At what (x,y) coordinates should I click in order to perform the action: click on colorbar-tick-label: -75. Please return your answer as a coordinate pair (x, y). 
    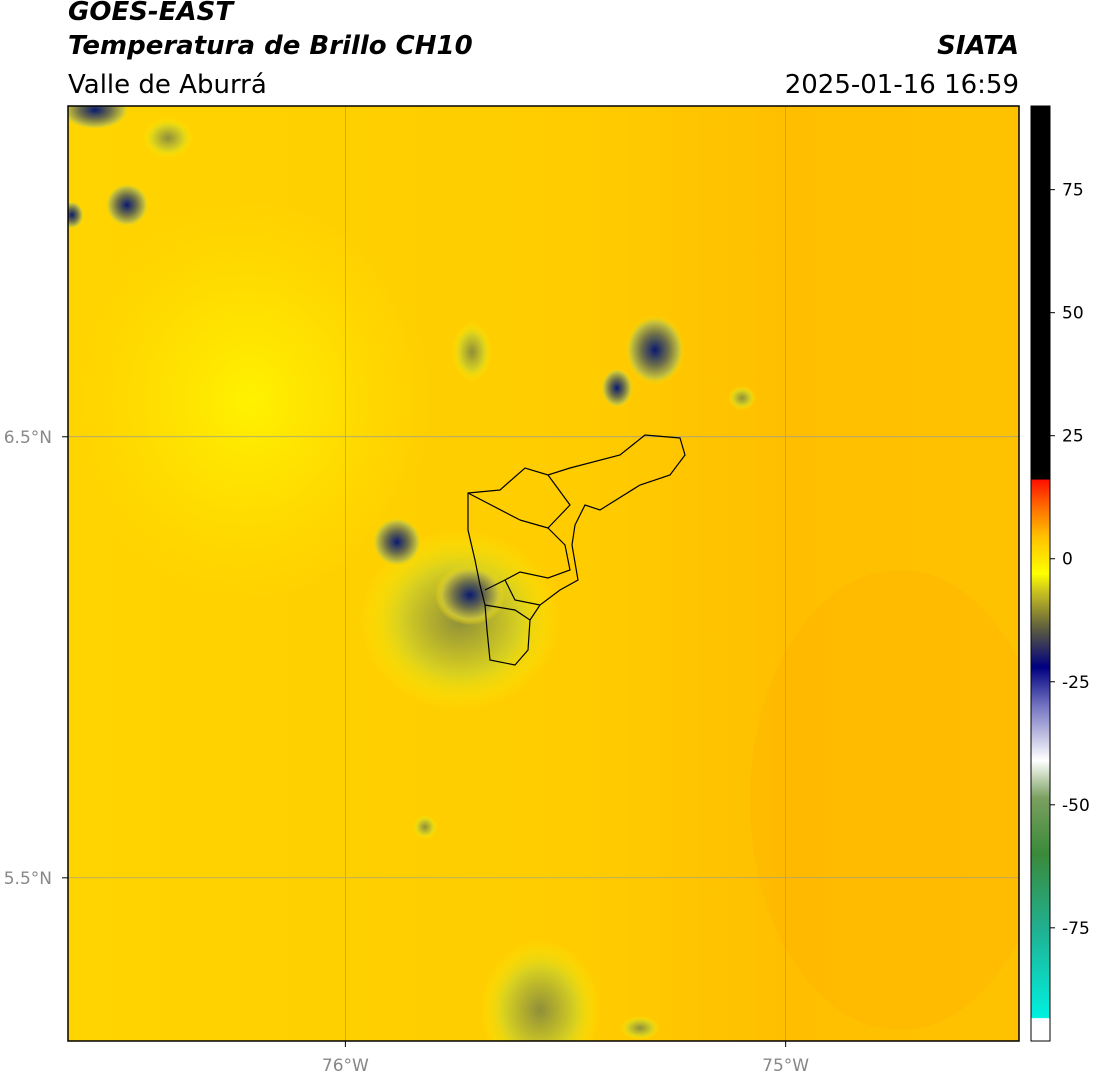
    Looking at the image, I should click on (1076, 929).